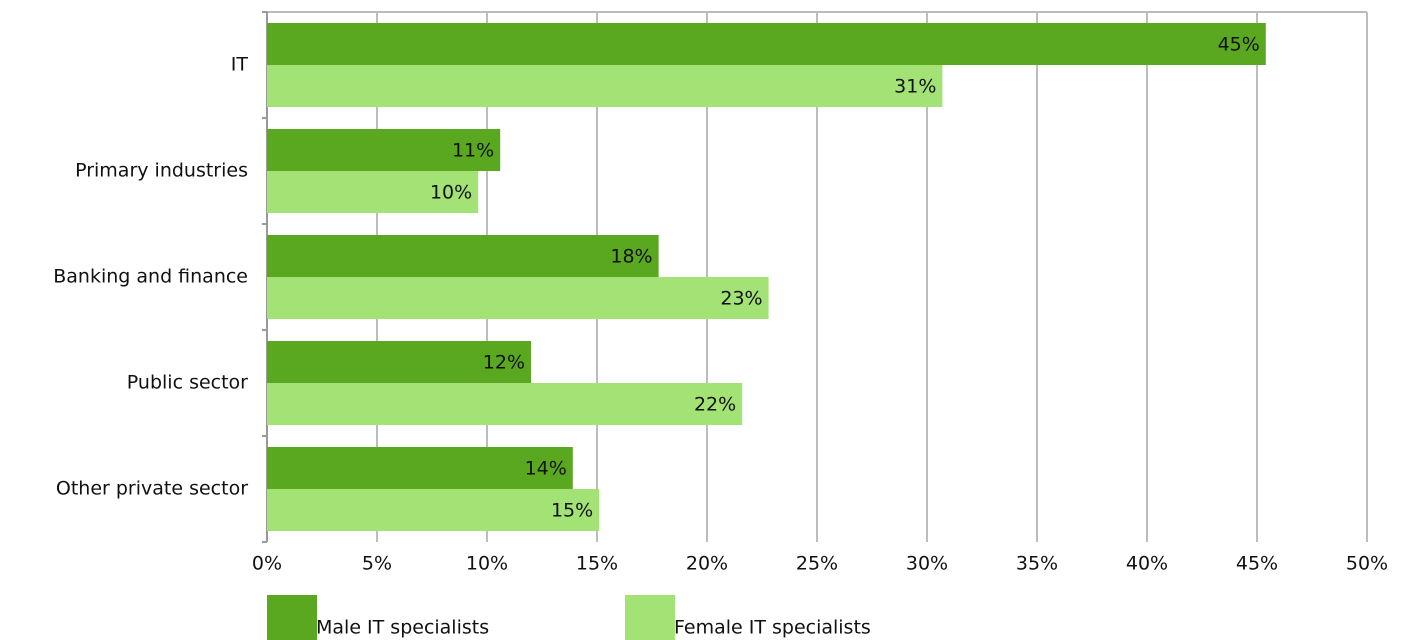 This screenshot has width=1401, height=640. What do you see at coordinates (741, 299) in the screenshot?
I see `value-label: 23%` at bounding box center [741, 299].